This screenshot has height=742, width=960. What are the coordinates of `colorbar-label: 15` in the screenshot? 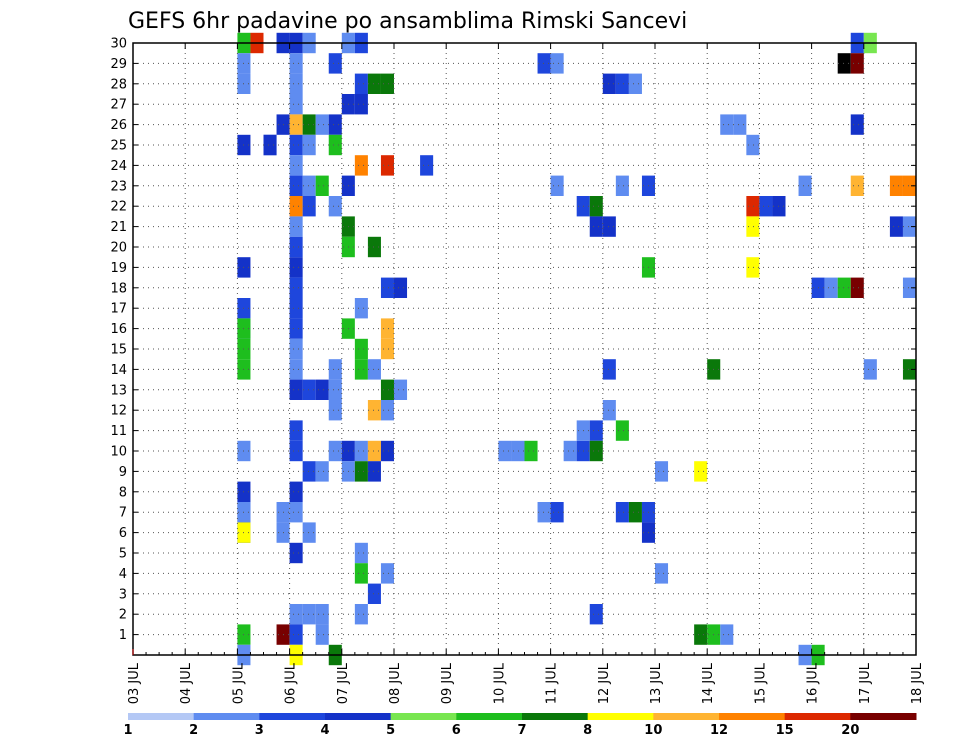 It's located at (785, 730).